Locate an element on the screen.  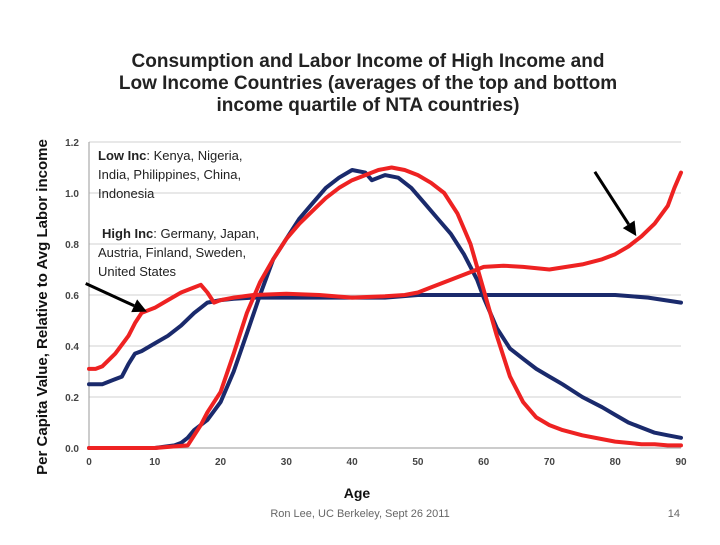
legend-low-income-line-3: Indonesia is located at coordinates (126, 193).